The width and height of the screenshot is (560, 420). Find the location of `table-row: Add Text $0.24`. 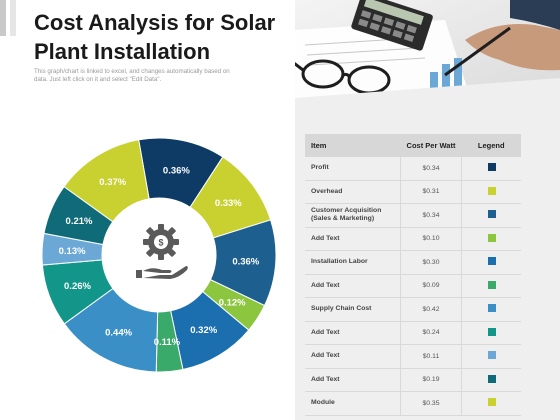

table-row: Add Text $0.24 is located at coordinates (413, 333).